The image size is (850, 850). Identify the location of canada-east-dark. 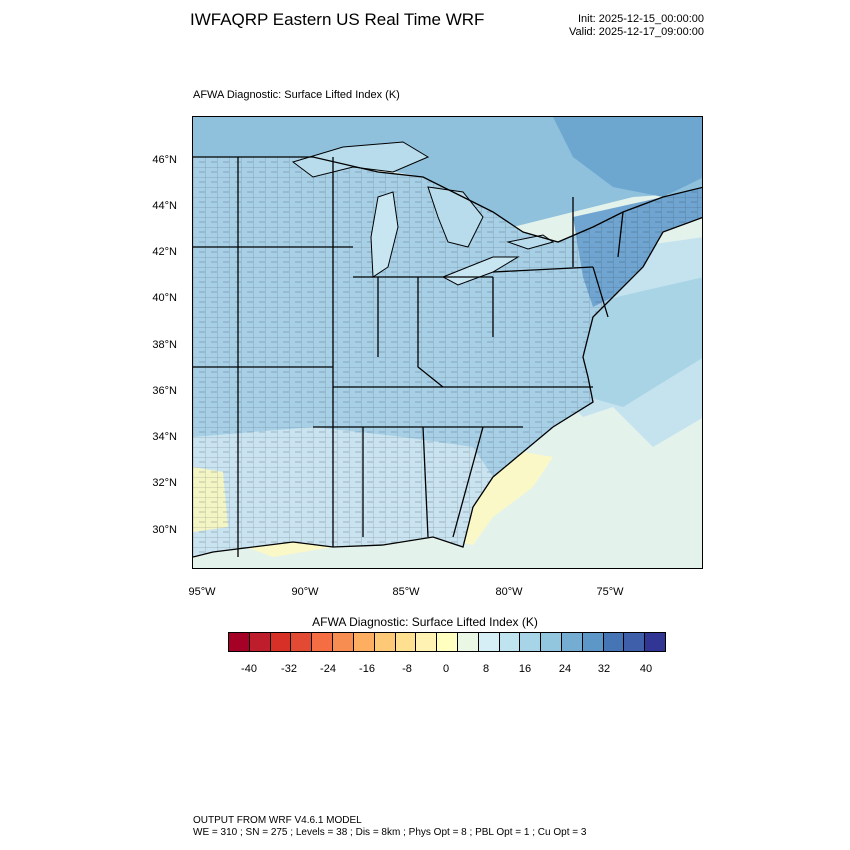
(627, 157).